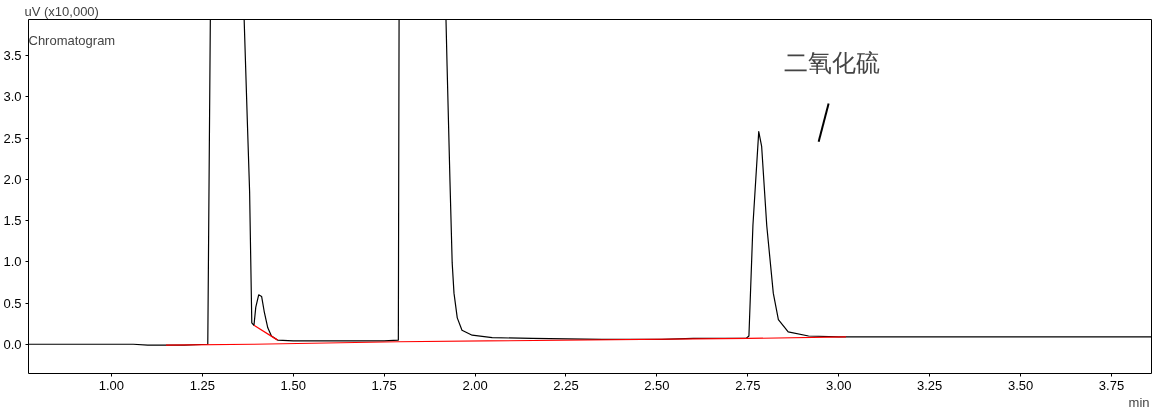 The width and height of the screenshot is (1163, 409). I want to click on x-tick-label: 1.75, so click(384, 385).